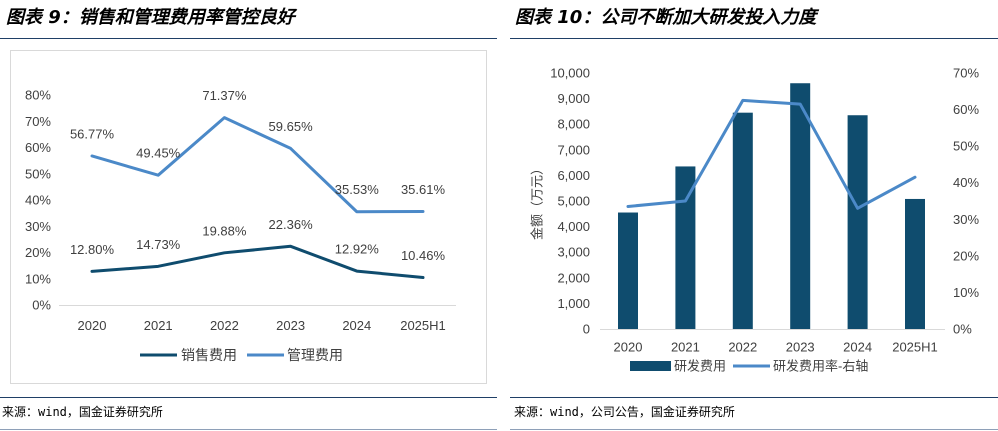 Image resolution: width=998 pixels, height=431 pixels. Describe the element at coordinates (573, 201) in the screenshot. I see `left-axis-tick-label: 5,000` at that location.